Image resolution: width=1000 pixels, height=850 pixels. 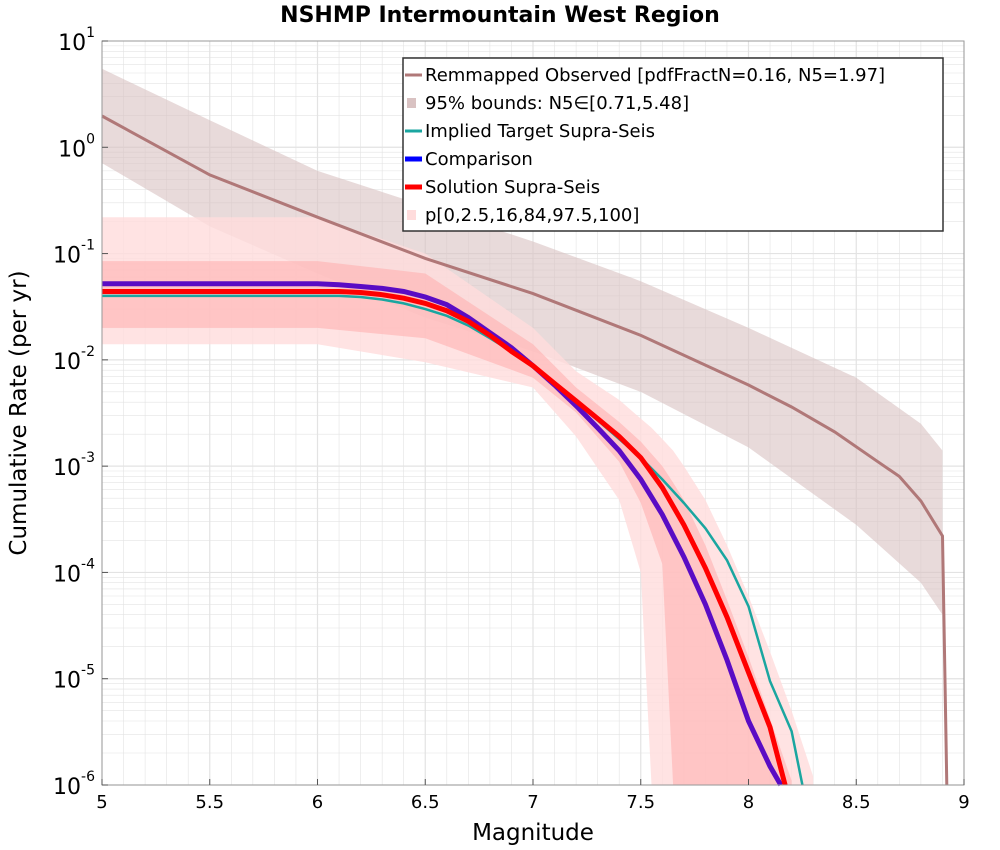 I want to click on x-tick-label: 6, so click(x=317, y=802).